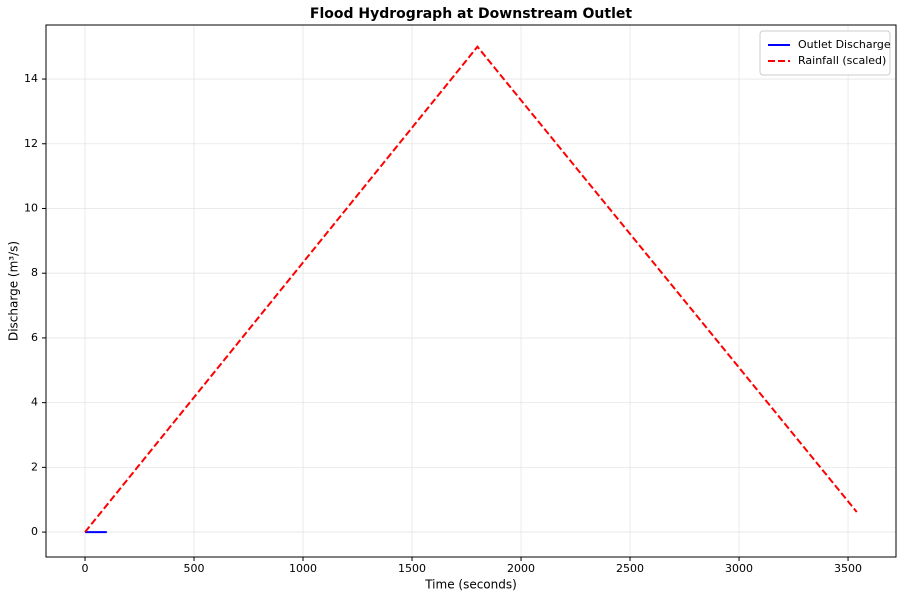 The height and width of the screenshot is (601, 904). What do you see at coordinates (31, 78) in the screenshot?
I see `y-tick-label: 14` at bounding box center [31, 78].